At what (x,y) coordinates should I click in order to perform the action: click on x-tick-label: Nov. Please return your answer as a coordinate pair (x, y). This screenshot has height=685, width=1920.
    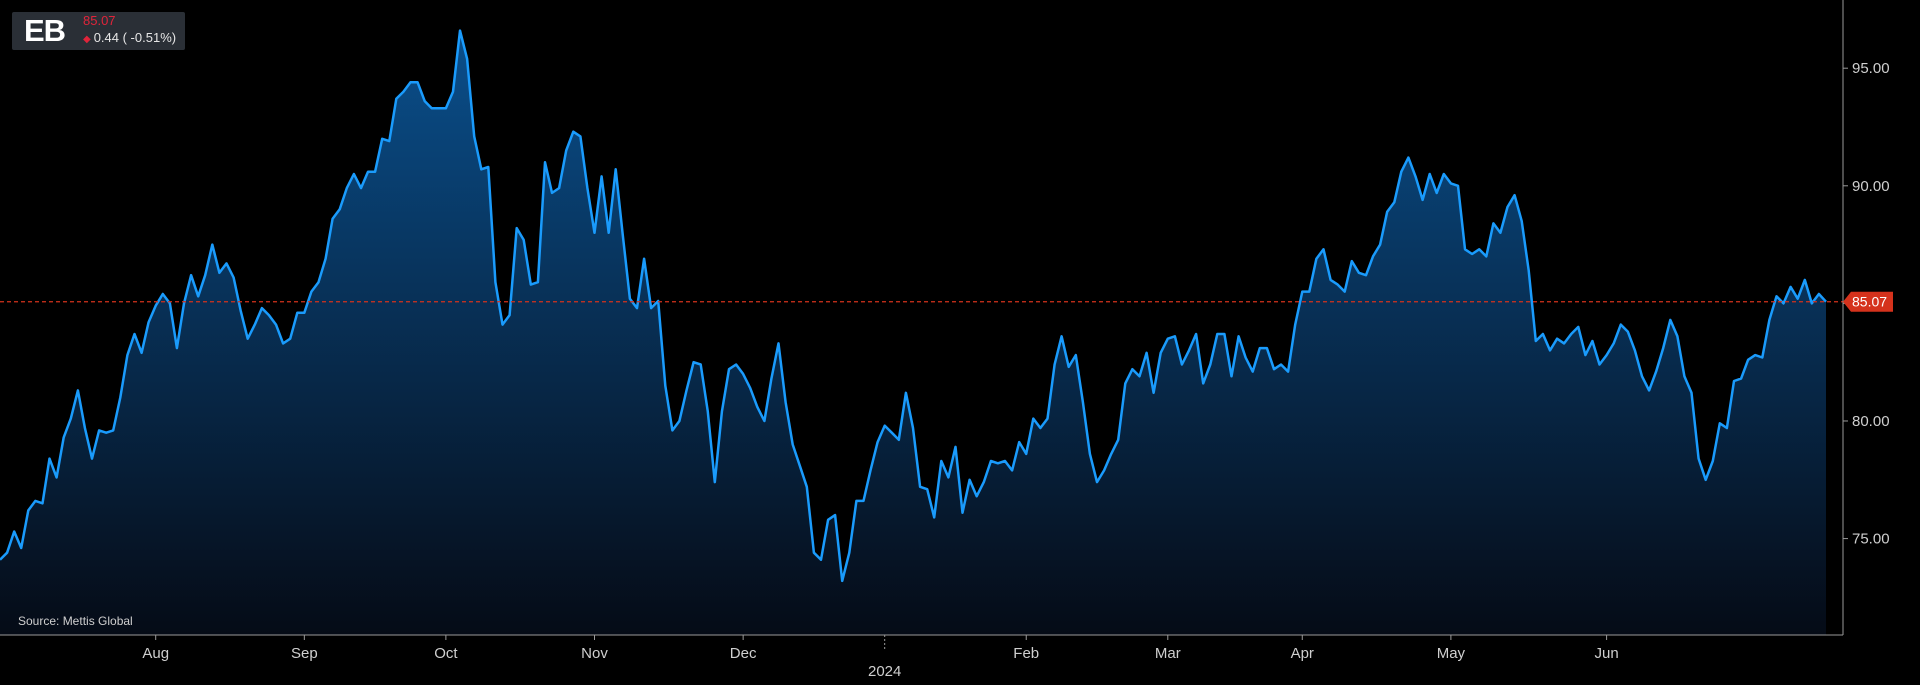
    Looking at the image, I should click on (594, 653).